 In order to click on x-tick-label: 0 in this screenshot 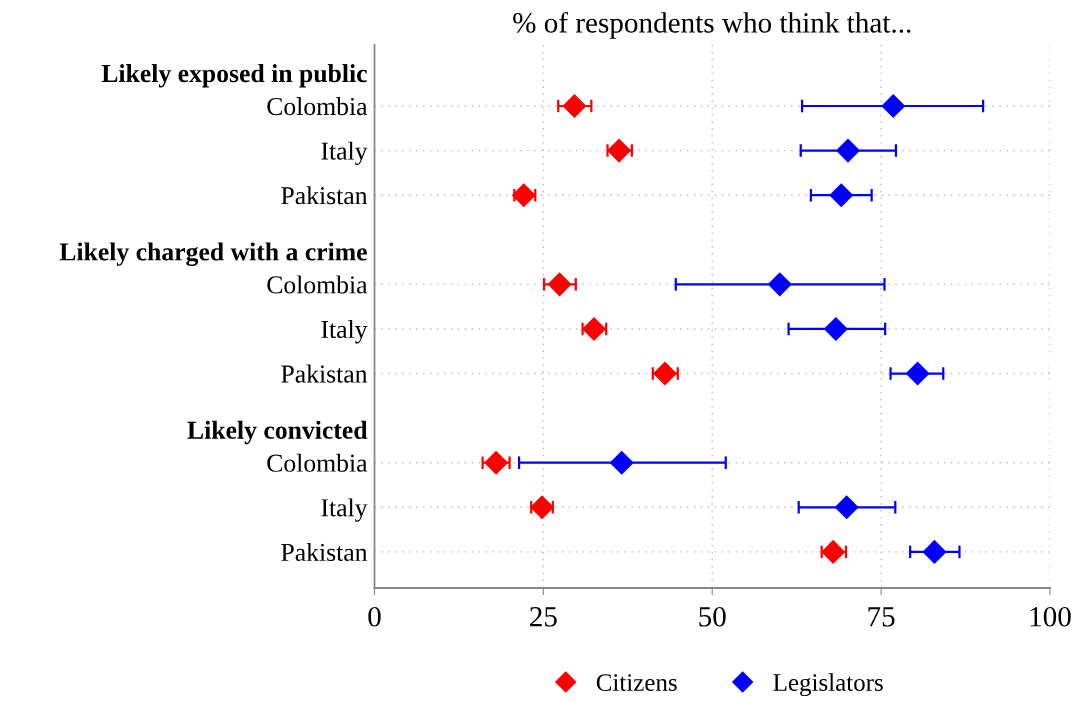, I will do `click(374, 616)`.